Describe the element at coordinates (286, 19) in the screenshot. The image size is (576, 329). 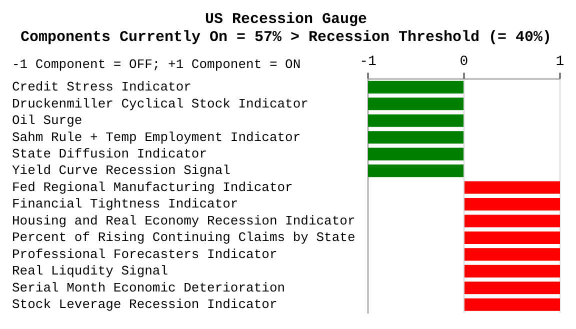
I see `chart-title: US Recession Gauge` at that location.